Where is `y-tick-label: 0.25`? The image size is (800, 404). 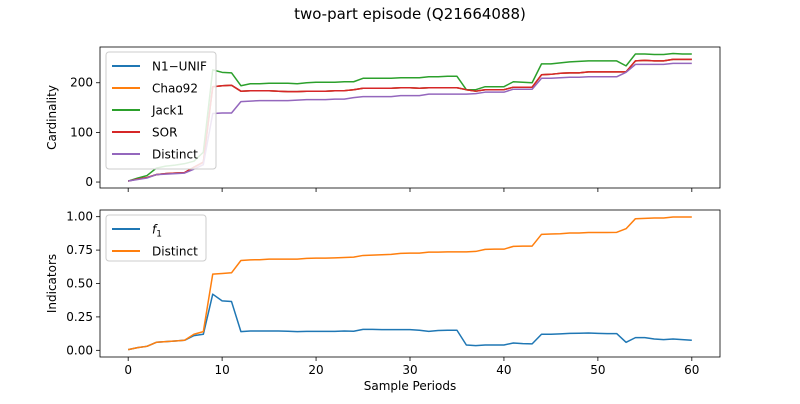 y-tick-label: 0.25 is located at coordinates (79, 317).